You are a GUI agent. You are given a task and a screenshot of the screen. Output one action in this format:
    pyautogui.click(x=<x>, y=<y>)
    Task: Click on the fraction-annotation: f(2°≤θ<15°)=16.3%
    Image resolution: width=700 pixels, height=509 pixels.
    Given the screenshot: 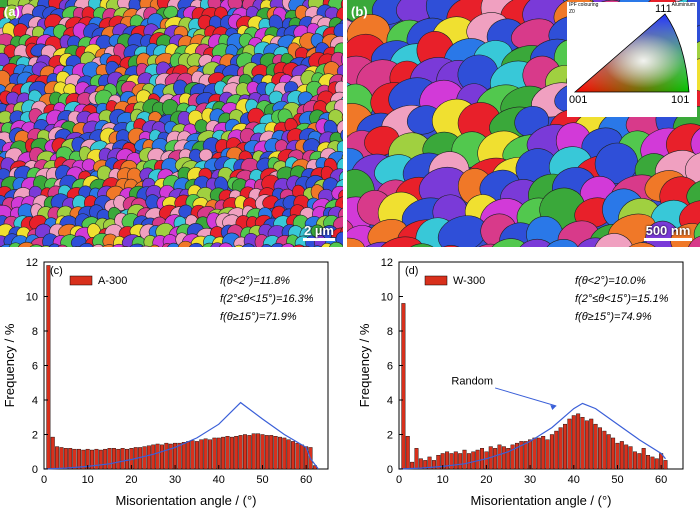 What is the action you would take?
    pyautogui.click(x=267, y=299)
    